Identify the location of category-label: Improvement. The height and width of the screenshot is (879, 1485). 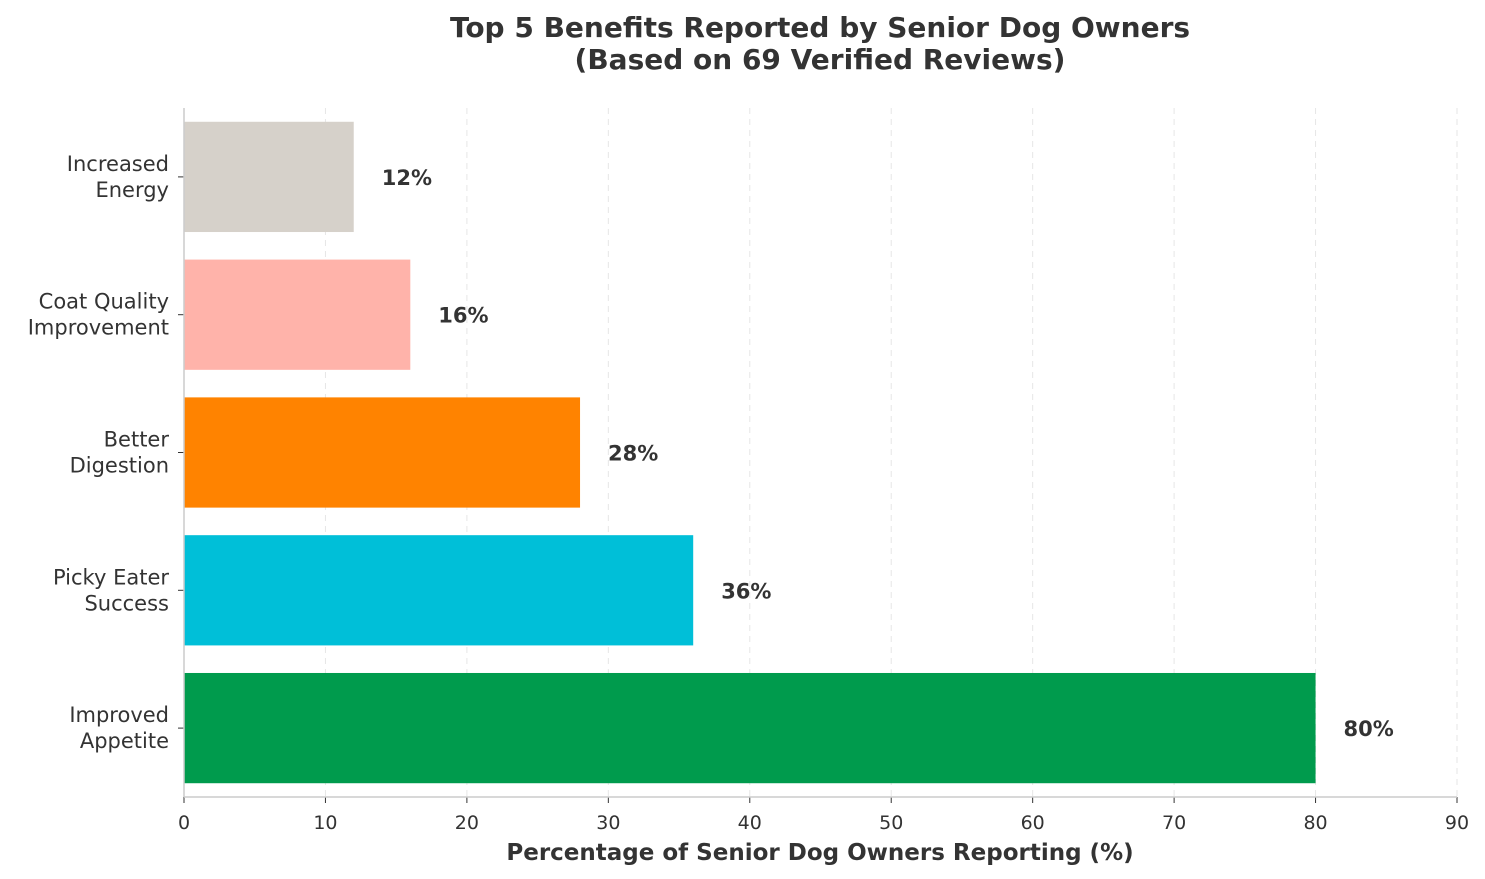
(98, 328).